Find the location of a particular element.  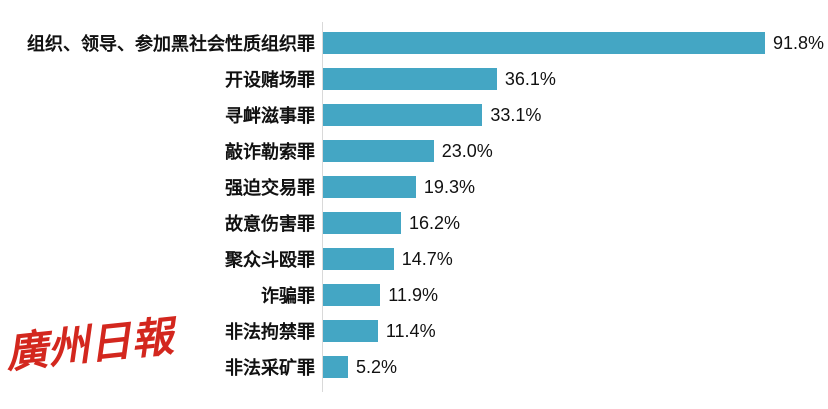

category-label: 诈骗罪 is located at coordinates (288, 296).